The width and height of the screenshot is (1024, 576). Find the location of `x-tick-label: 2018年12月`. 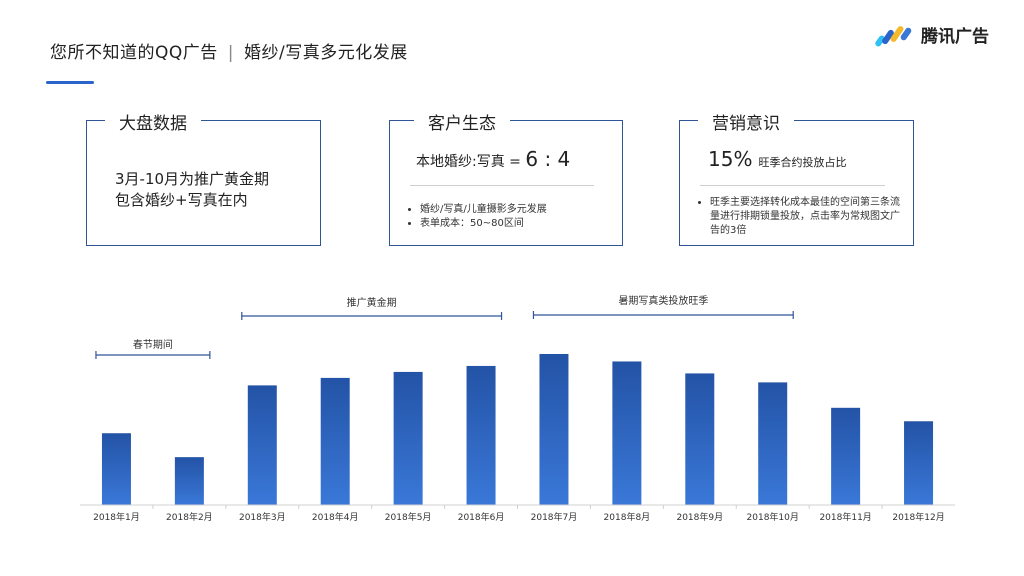

x-tick-label: 2018年12月 is located at coordinates (918, 517).